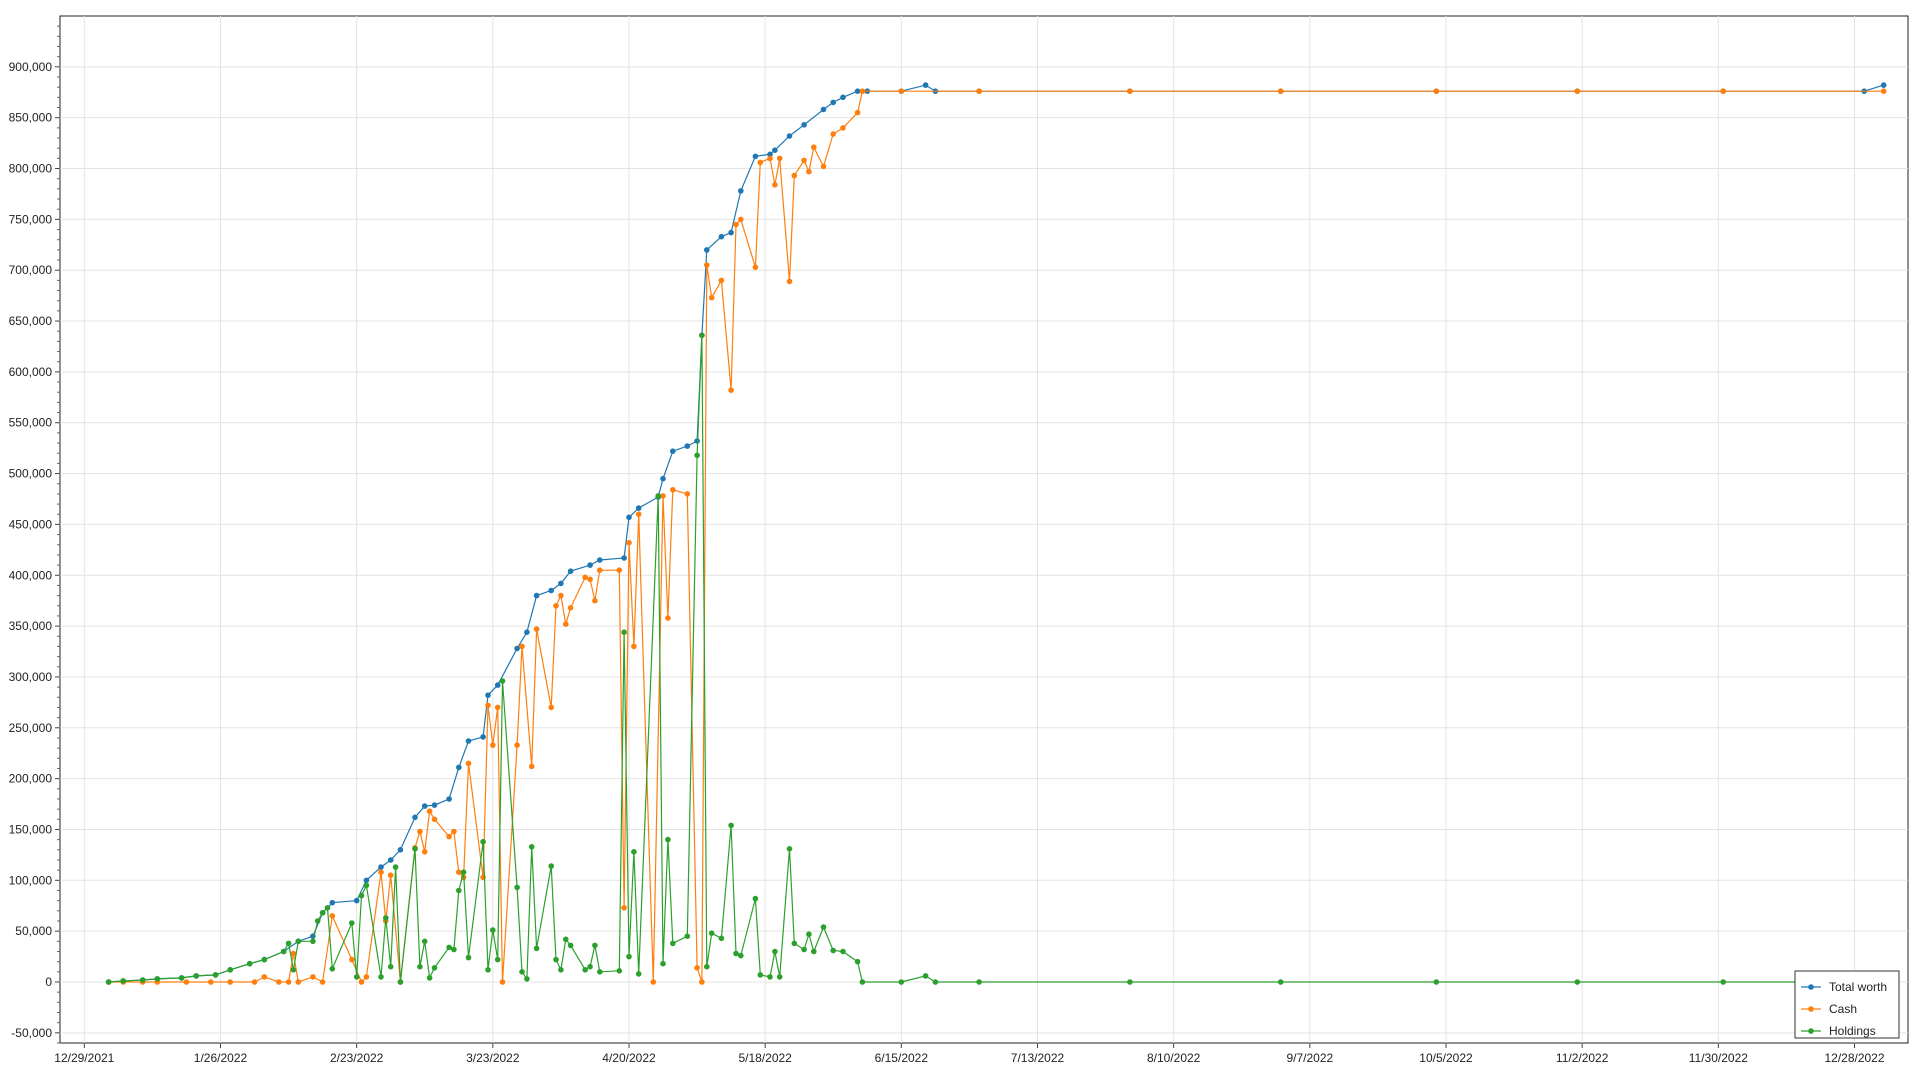 The height and width of the screenshot is (1085, 1920). What do you see at coordinates (1582, 1058) in the screenshot?
I see `x-tick-label: 11/2/2022` at bounding box center [1582, 1058].